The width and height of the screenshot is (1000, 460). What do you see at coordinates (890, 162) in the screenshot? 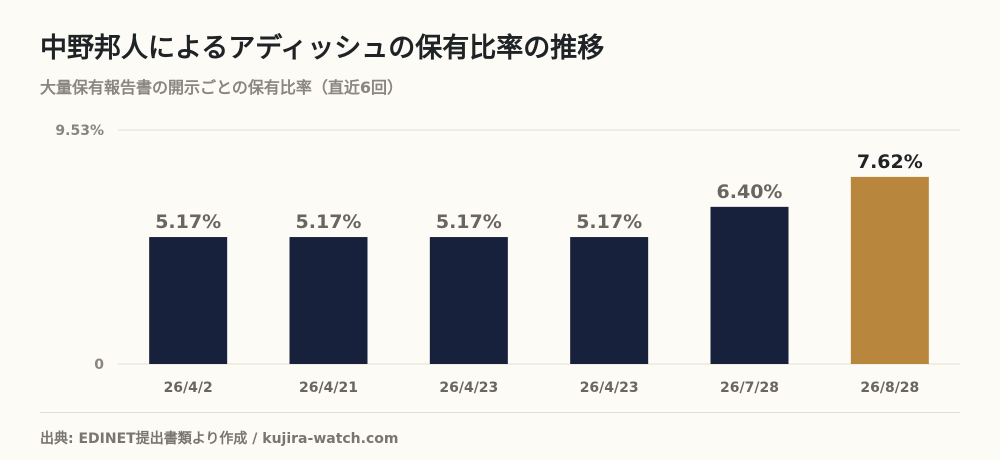
I see `data-label-6: 7.62%` at bounding box center [890, 162].